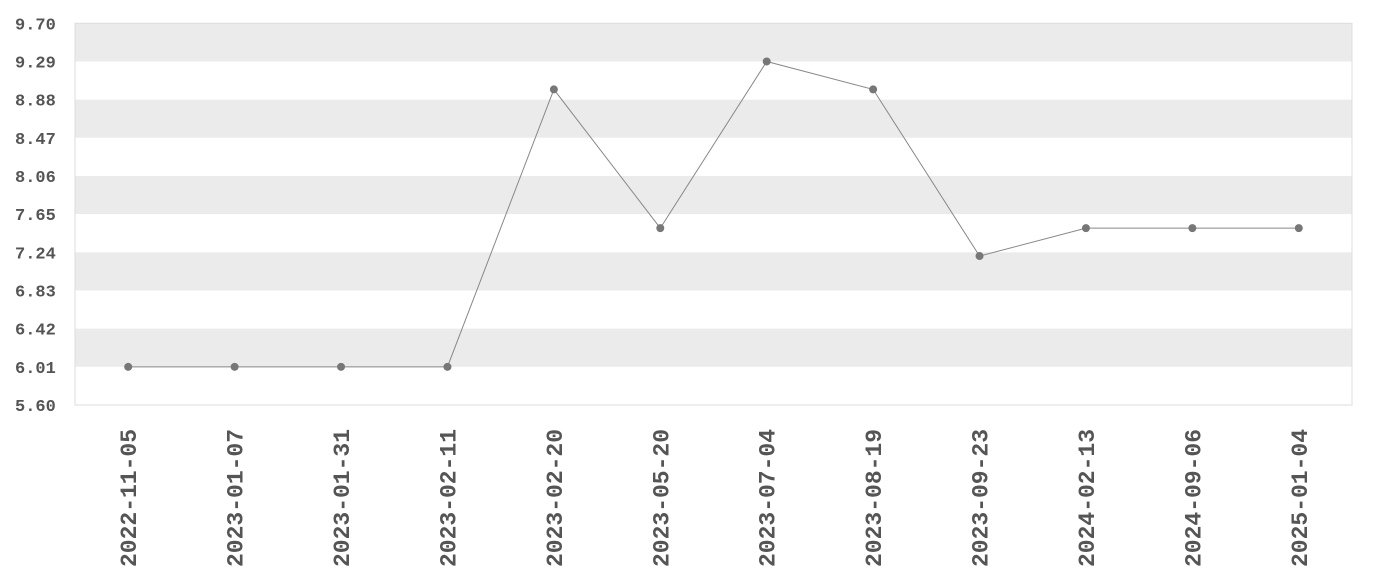 The width and height of the screenshot is (1380, 580). What do you see at coordinates (35, 292) in the screenshot?
I see `y-tick-label: 6.83` at bounding box center [35, 292].